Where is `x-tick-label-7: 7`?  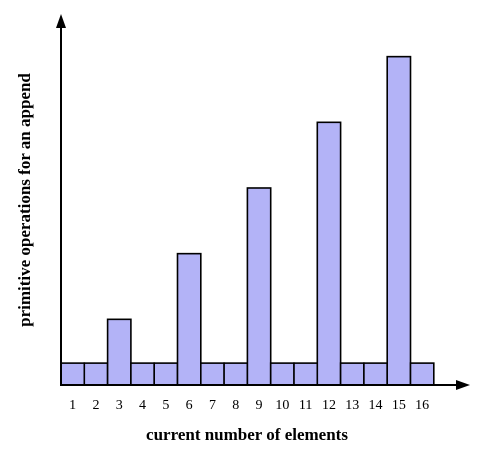
x-tick-label-7: 7 is located at coordinates (212, 405).